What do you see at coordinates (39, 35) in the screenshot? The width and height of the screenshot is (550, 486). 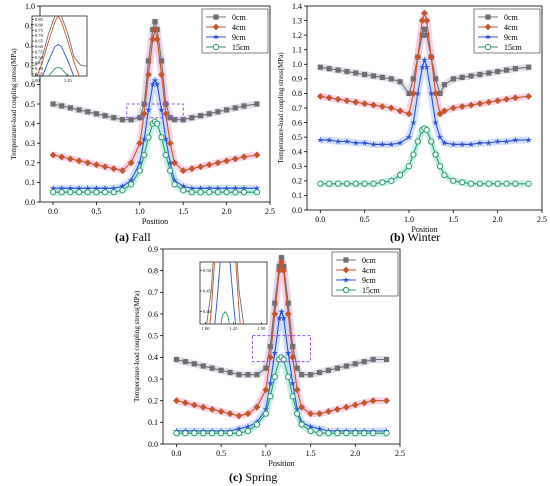 I see `inset-y-tick-label: 0.70` at bounding box center [39, 35].